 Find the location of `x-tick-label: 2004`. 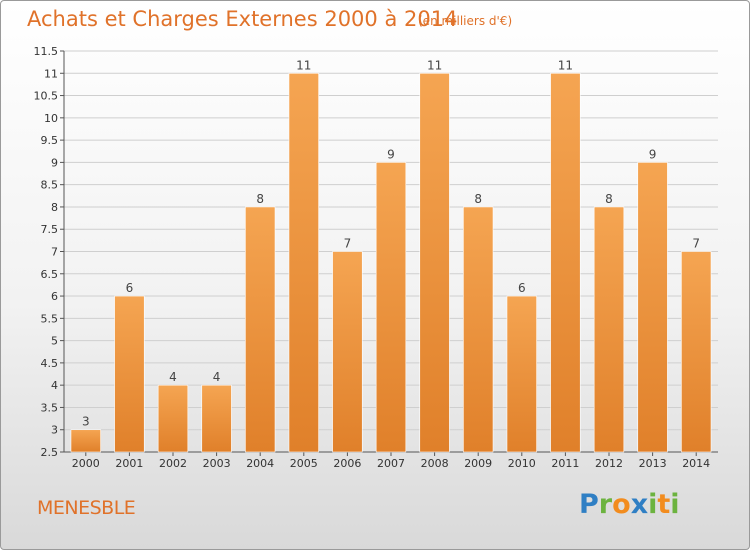

x-tick-label: 2004 is located at coordinates (260, 463).